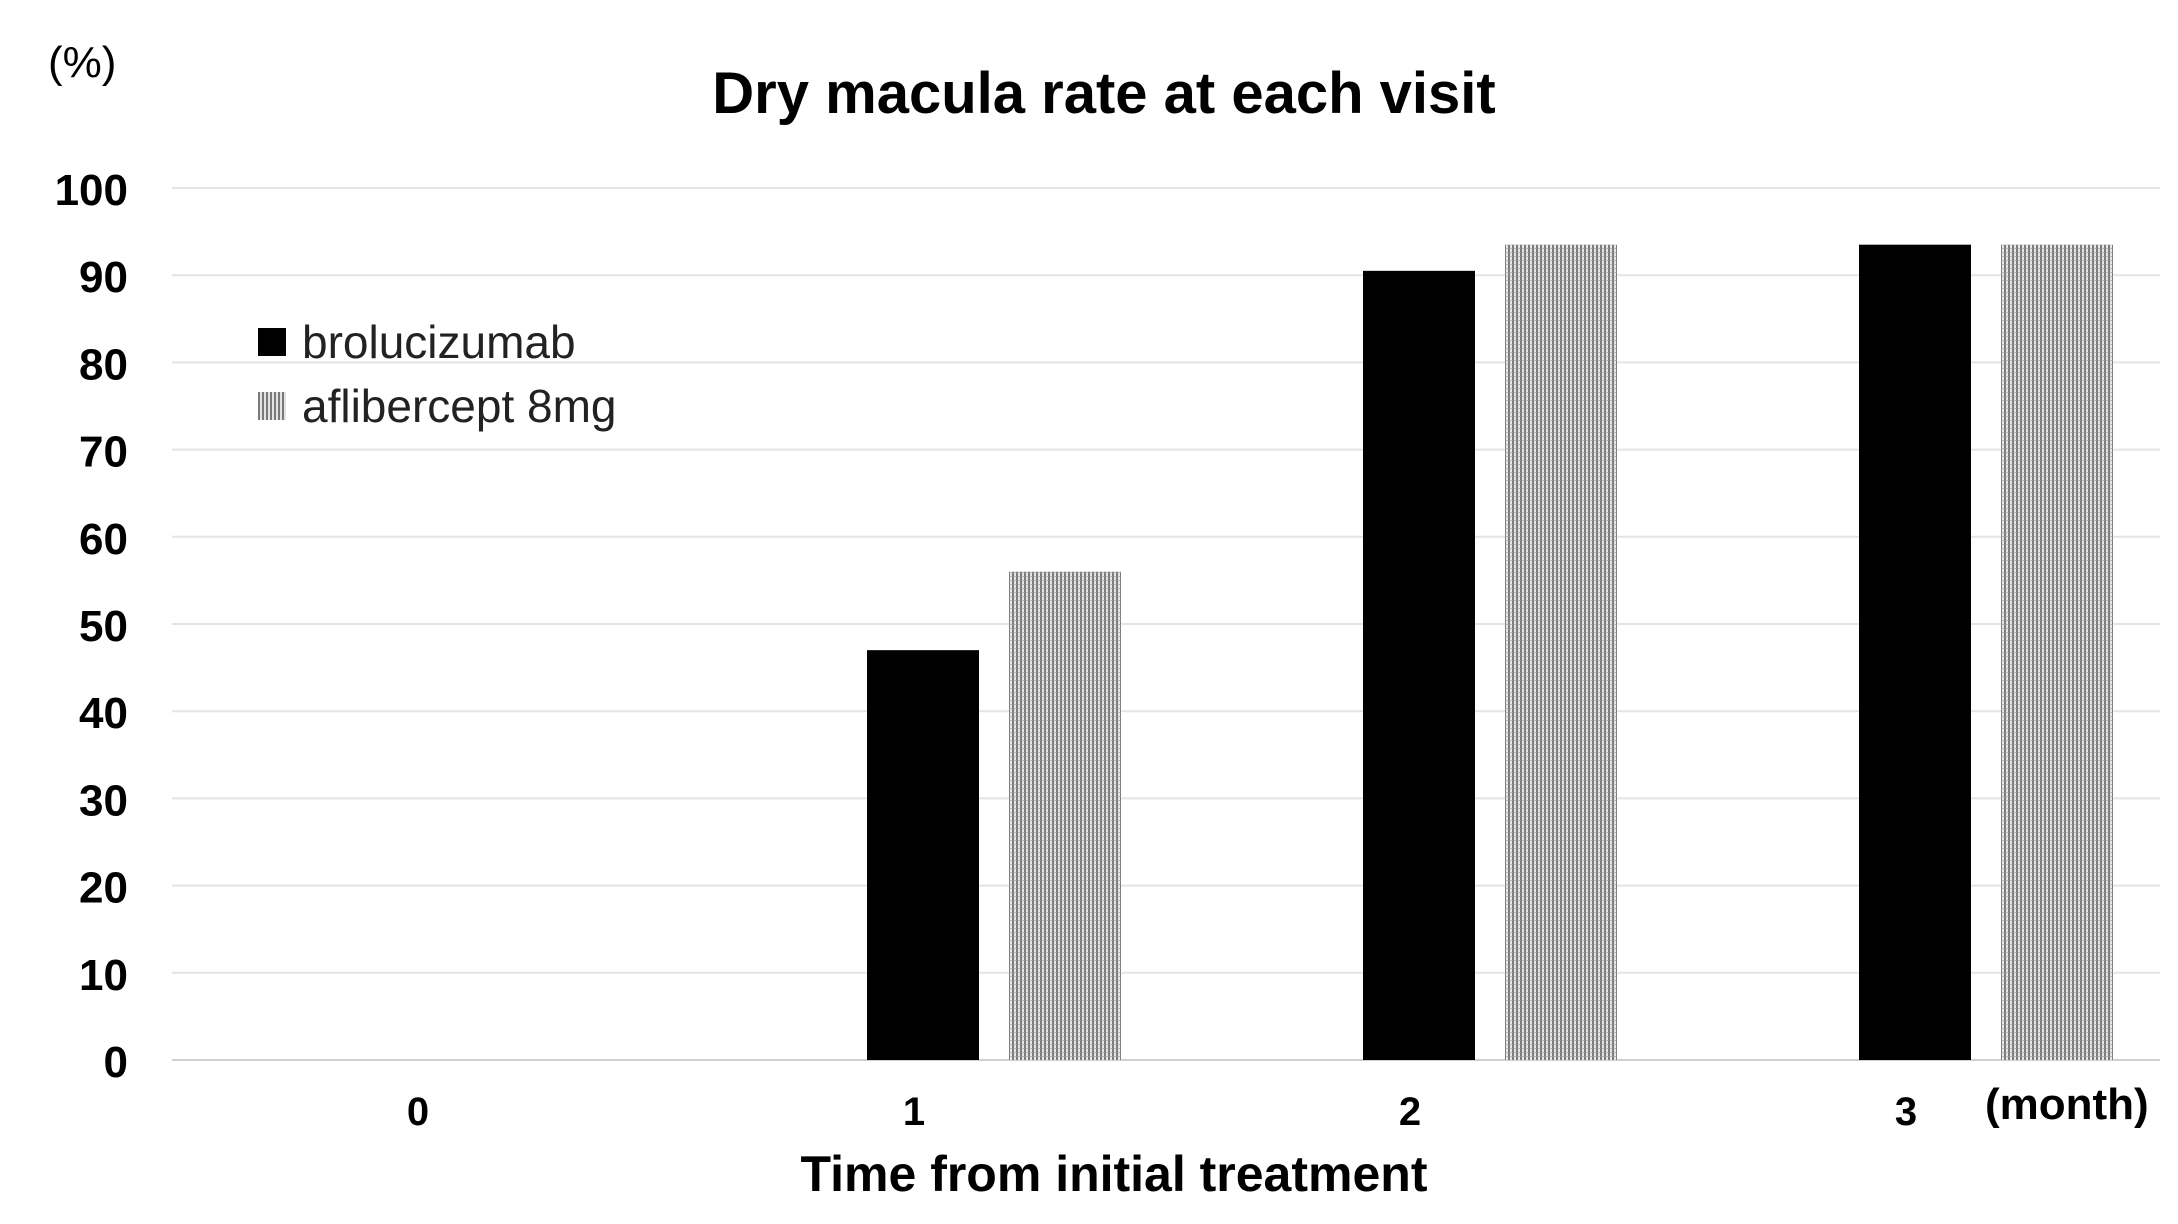 This screenshot has width=2178, height=1224. I want to click on chart-title: Dry macula rate at each visit, so click(1104, 93).